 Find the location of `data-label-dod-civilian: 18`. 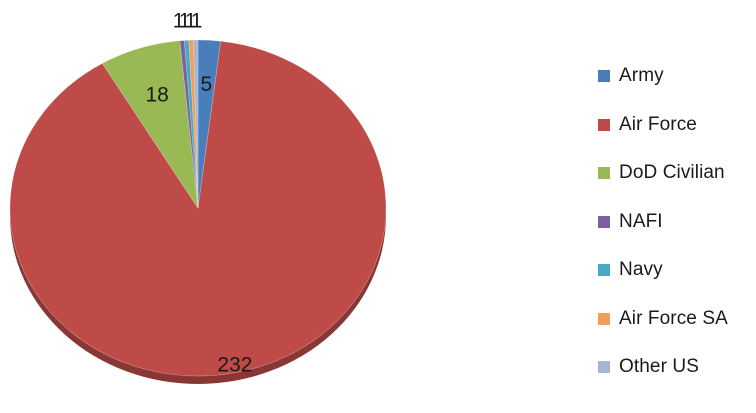

data-label-dod-civilian: 18 is located at coordinates (157, 95).